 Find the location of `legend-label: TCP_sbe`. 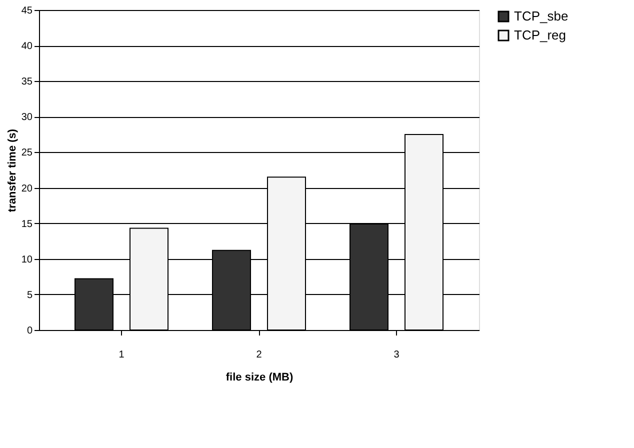

legend-label: TCP_sbe is located at coordinates (541, 16).